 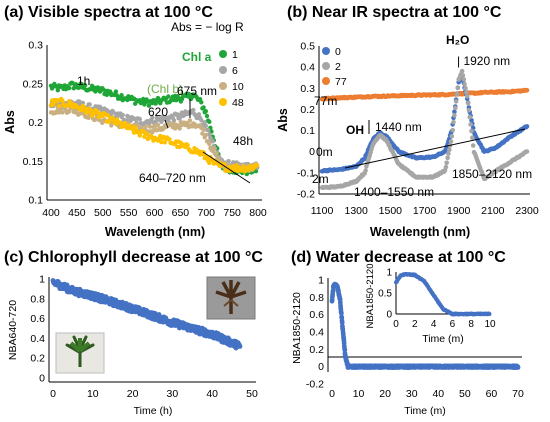 What do you see at coordinates (108, 12) in the screenshot?
I see `panel-a-title: (a) Visible spectra at 100 °C` at bounding box center [108, 12].